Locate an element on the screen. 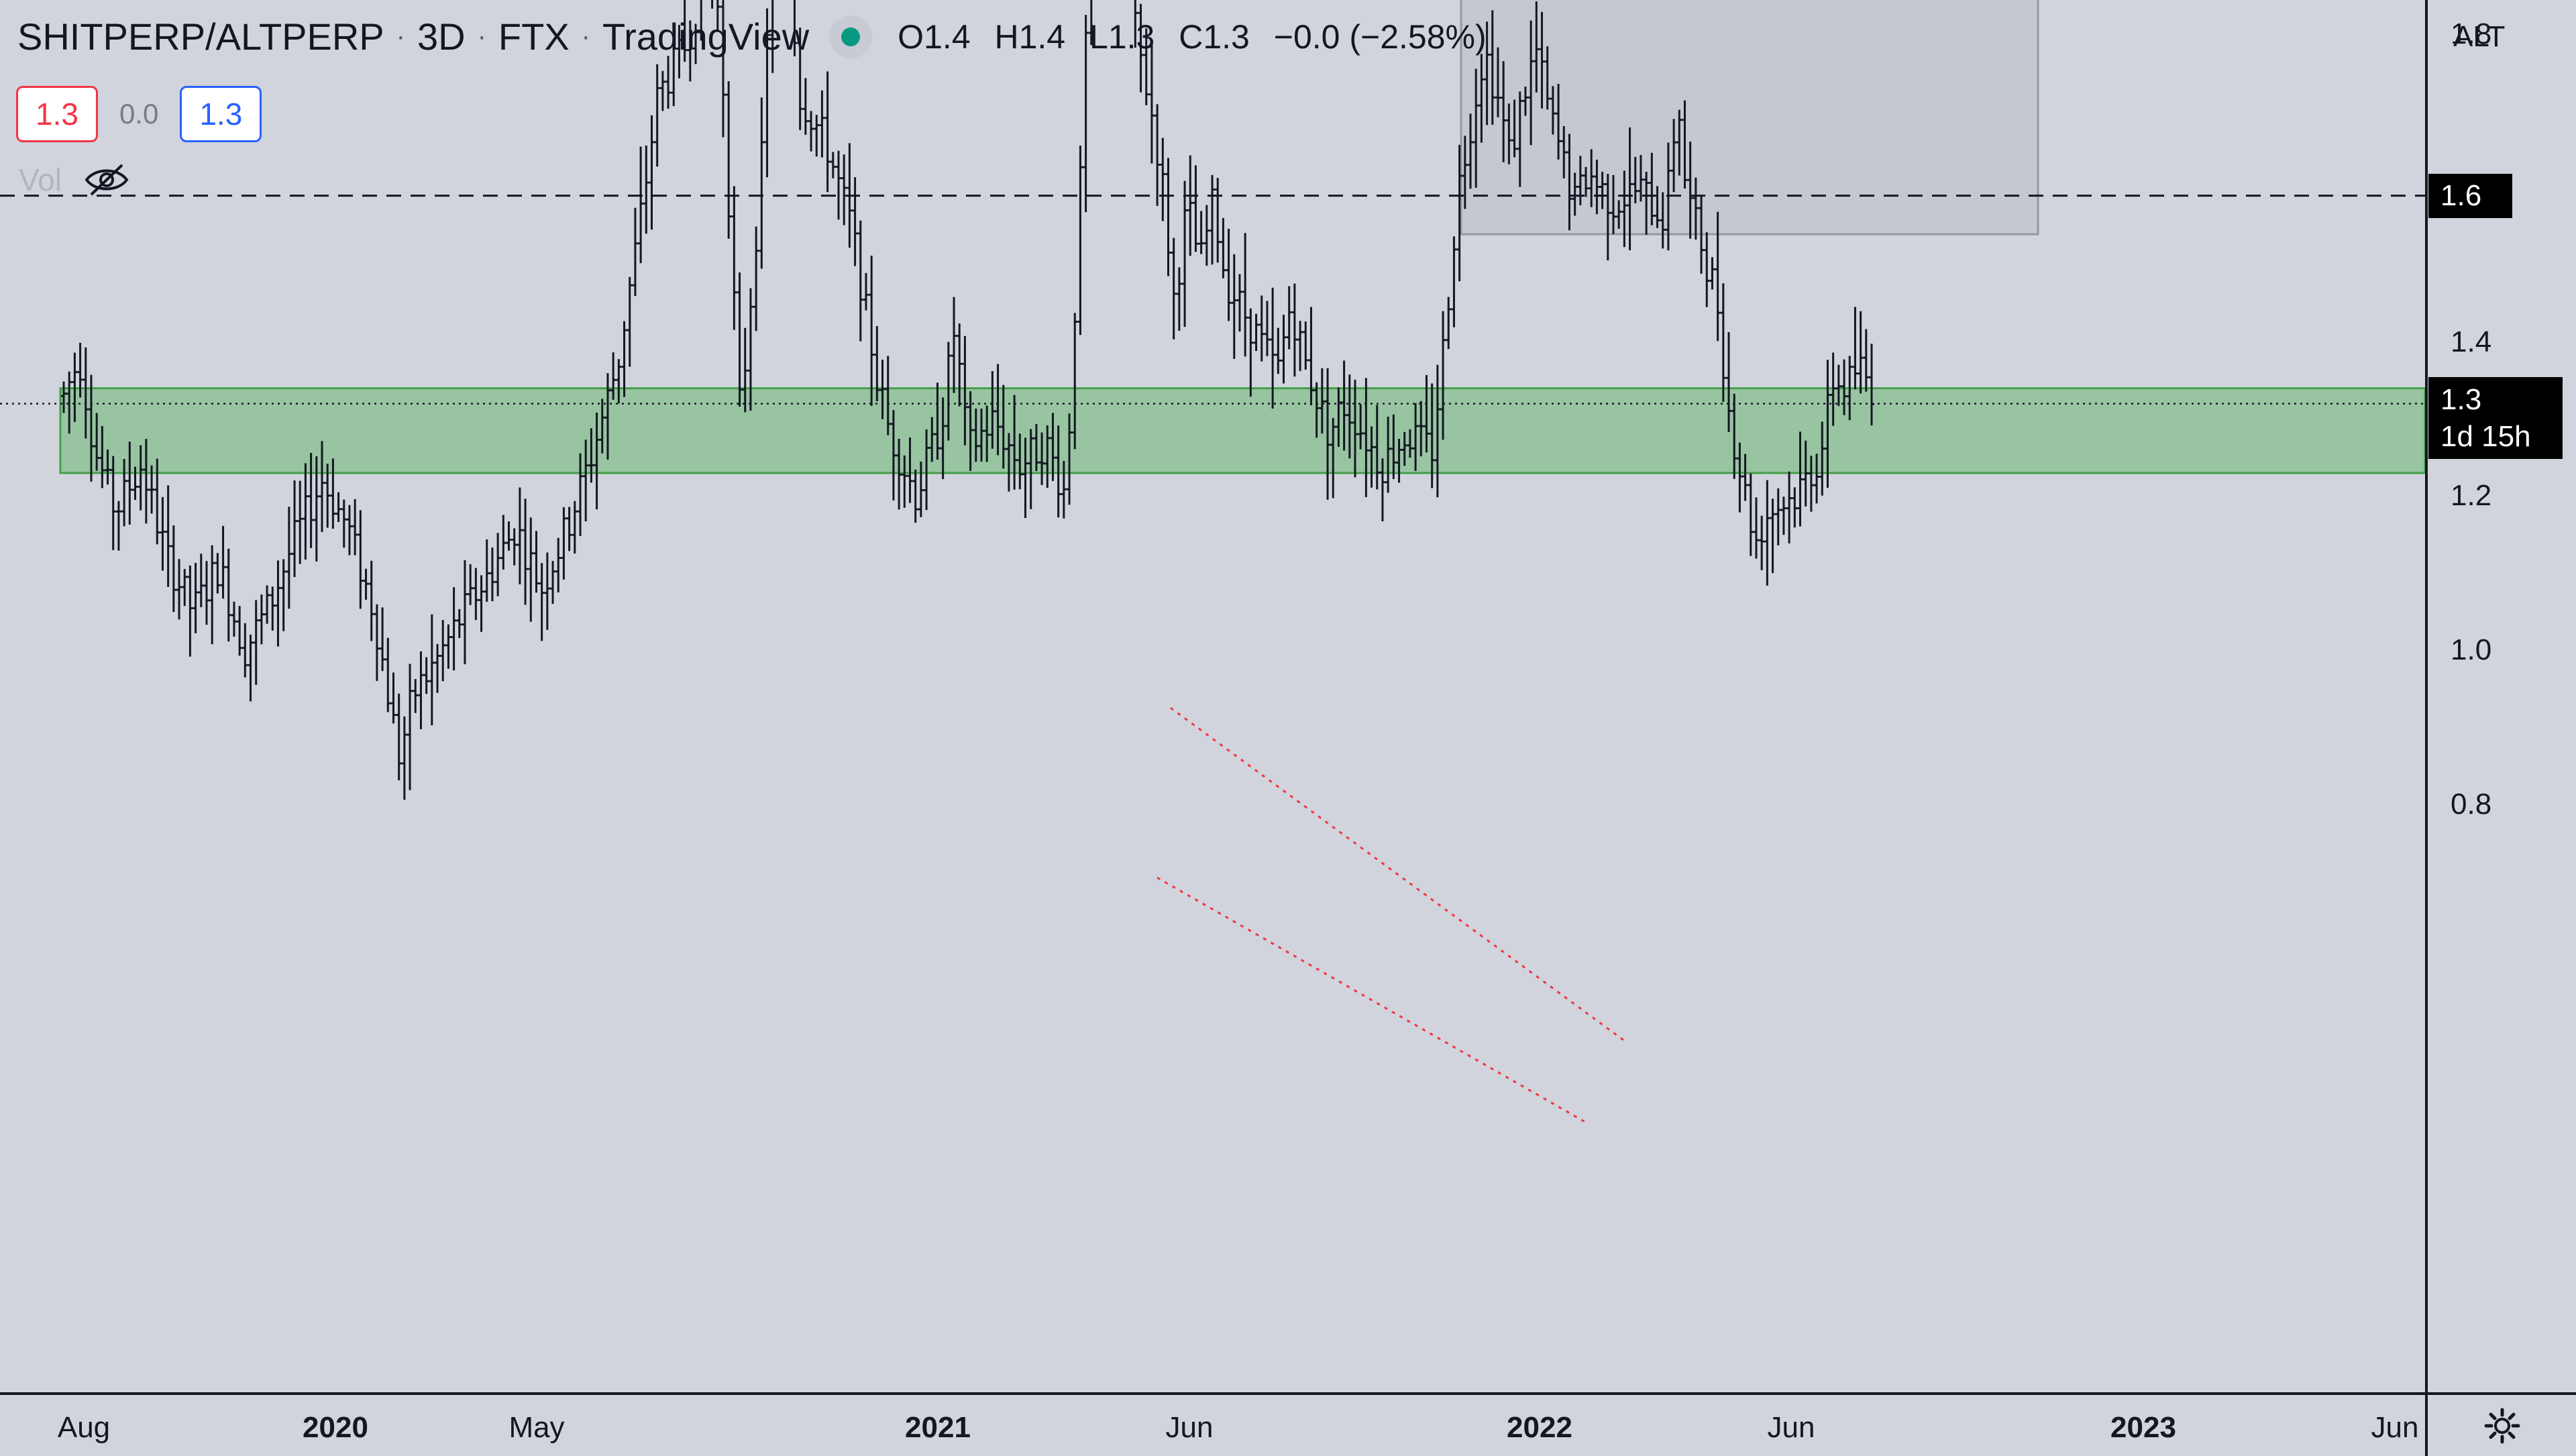 This screenshot has height=1456, width=2576. gear-icon is located at coordinates (2502, 1426).